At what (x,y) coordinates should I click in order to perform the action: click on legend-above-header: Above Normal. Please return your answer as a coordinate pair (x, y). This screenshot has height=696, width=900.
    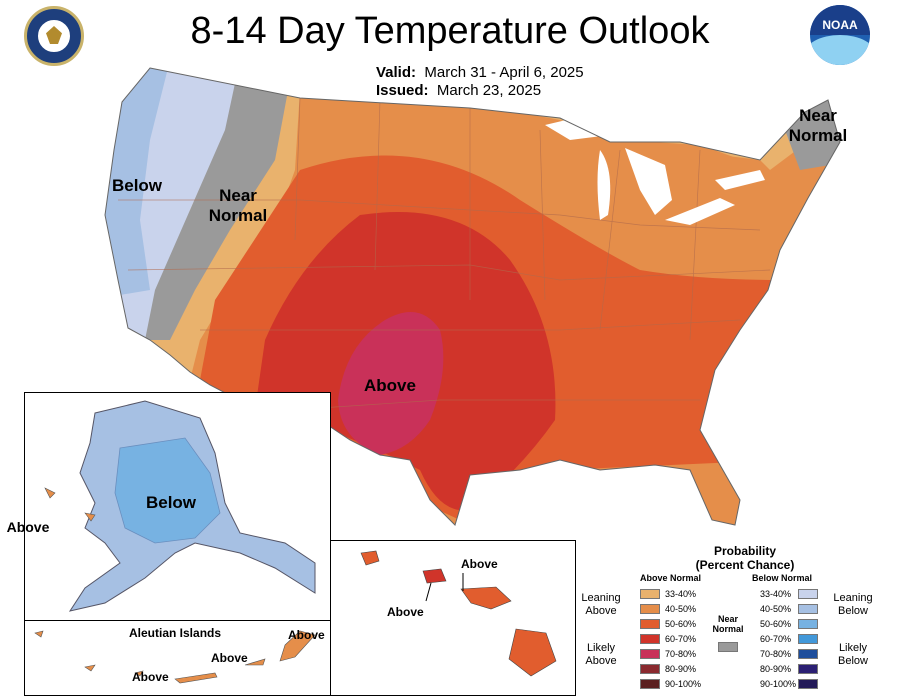
    Looking at the image, I should click on (671, 578).